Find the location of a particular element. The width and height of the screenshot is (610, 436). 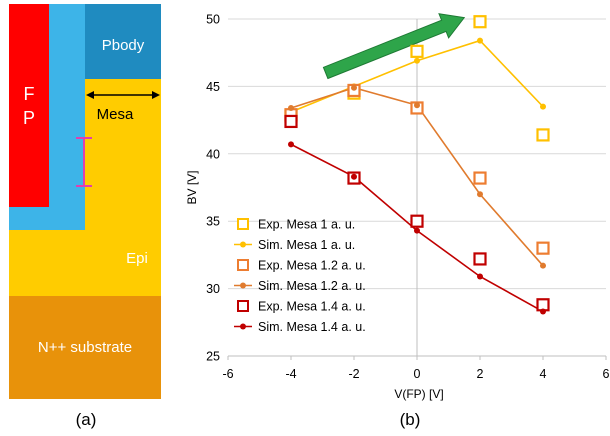

legend-label: Sim. Mesa 1 a. u. is located at coordinates (306, 245).